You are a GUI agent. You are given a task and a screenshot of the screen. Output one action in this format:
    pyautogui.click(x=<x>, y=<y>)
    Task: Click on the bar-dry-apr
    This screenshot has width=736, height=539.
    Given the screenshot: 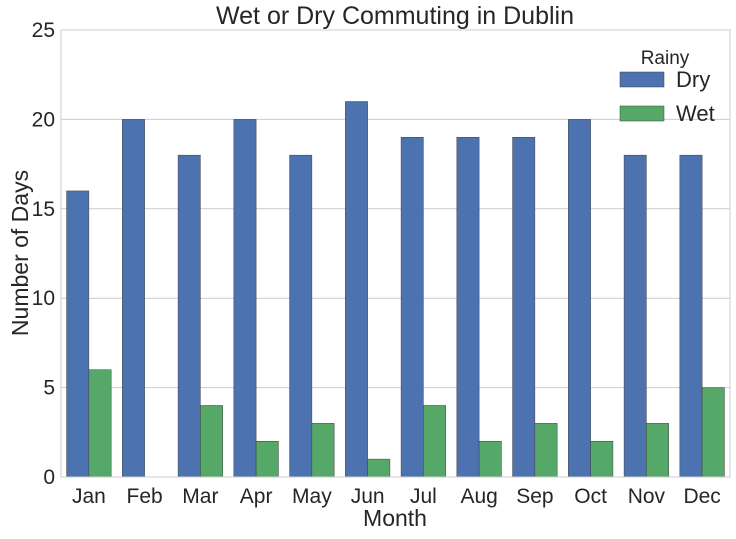 What is the action you would take?
    pyautogui.click(x=245, y=298)
    